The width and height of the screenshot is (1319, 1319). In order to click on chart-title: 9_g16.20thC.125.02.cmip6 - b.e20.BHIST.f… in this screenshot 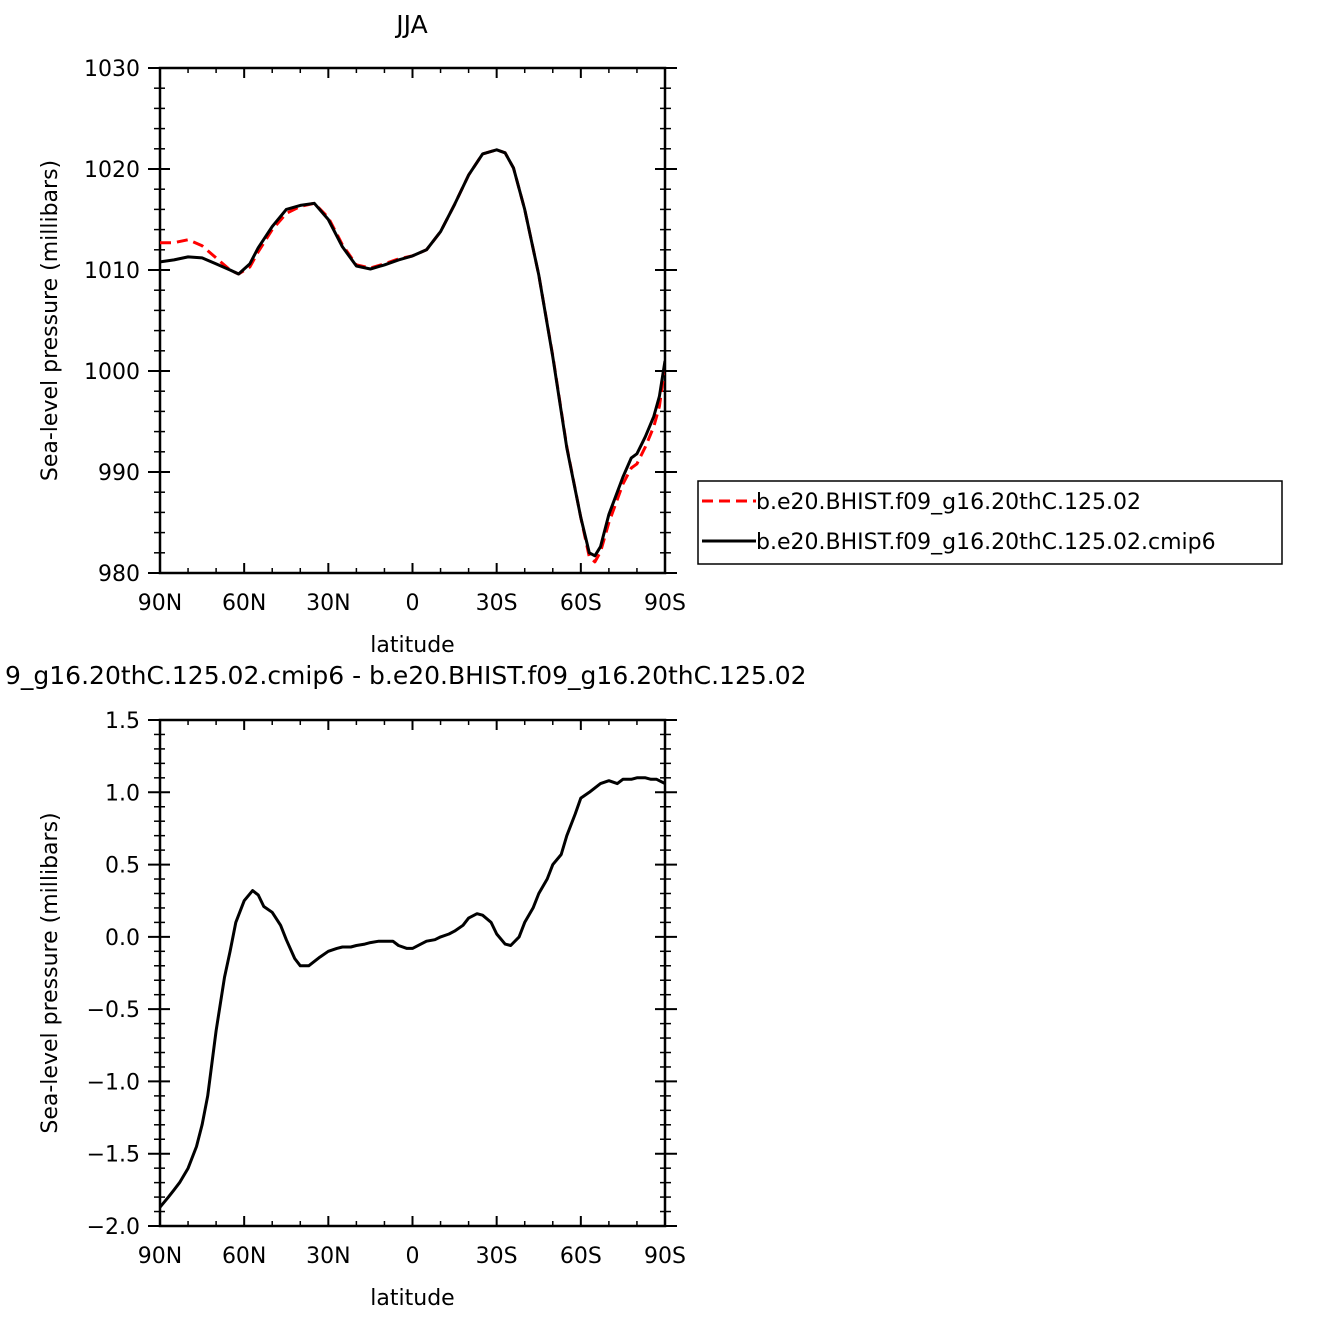, I will do `click(406, 675)`.